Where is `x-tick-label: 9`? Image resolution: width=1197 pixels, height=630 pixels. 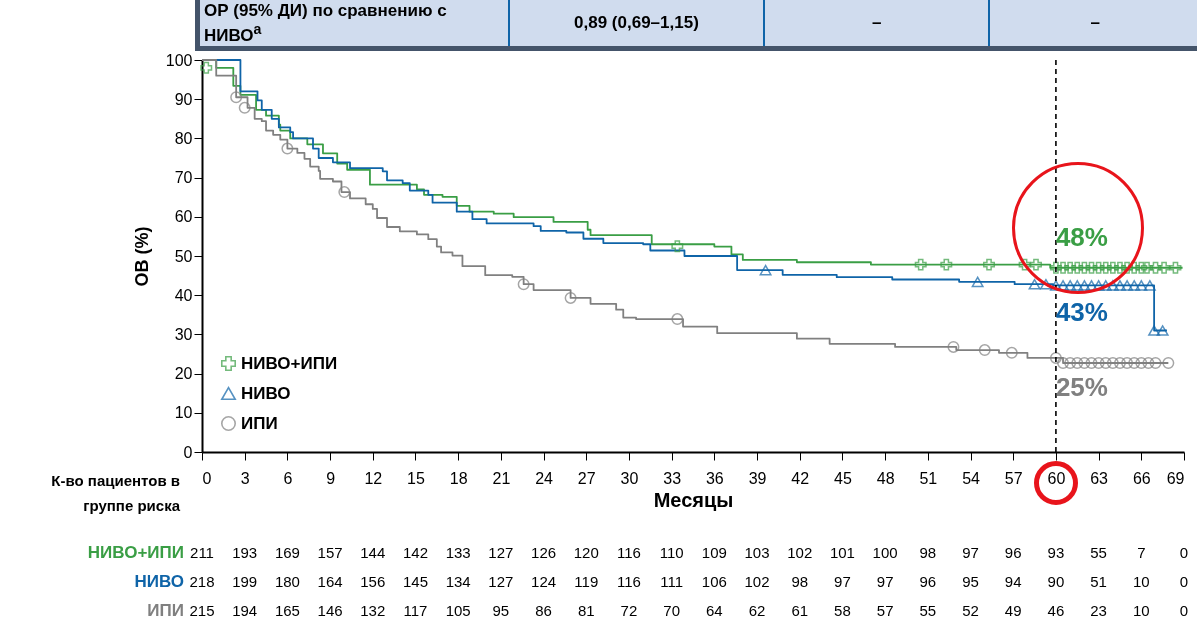 x-tick-label: 9 is located at coordinates (331, 478).